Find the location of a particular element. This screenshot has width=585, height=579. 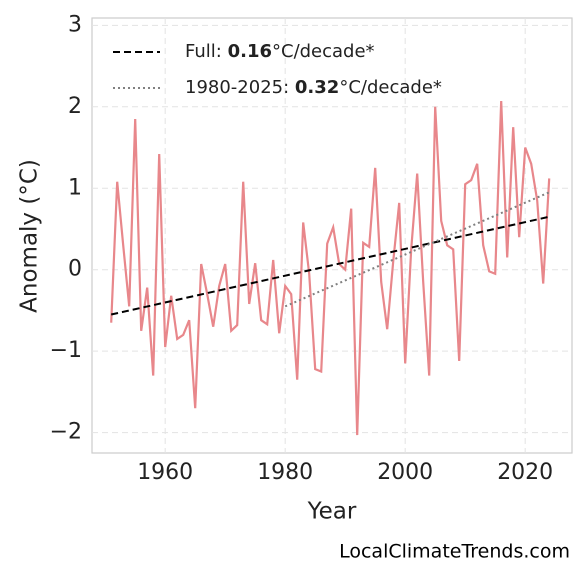

y-tick-label: 0 is located at coordinates (75, 269).